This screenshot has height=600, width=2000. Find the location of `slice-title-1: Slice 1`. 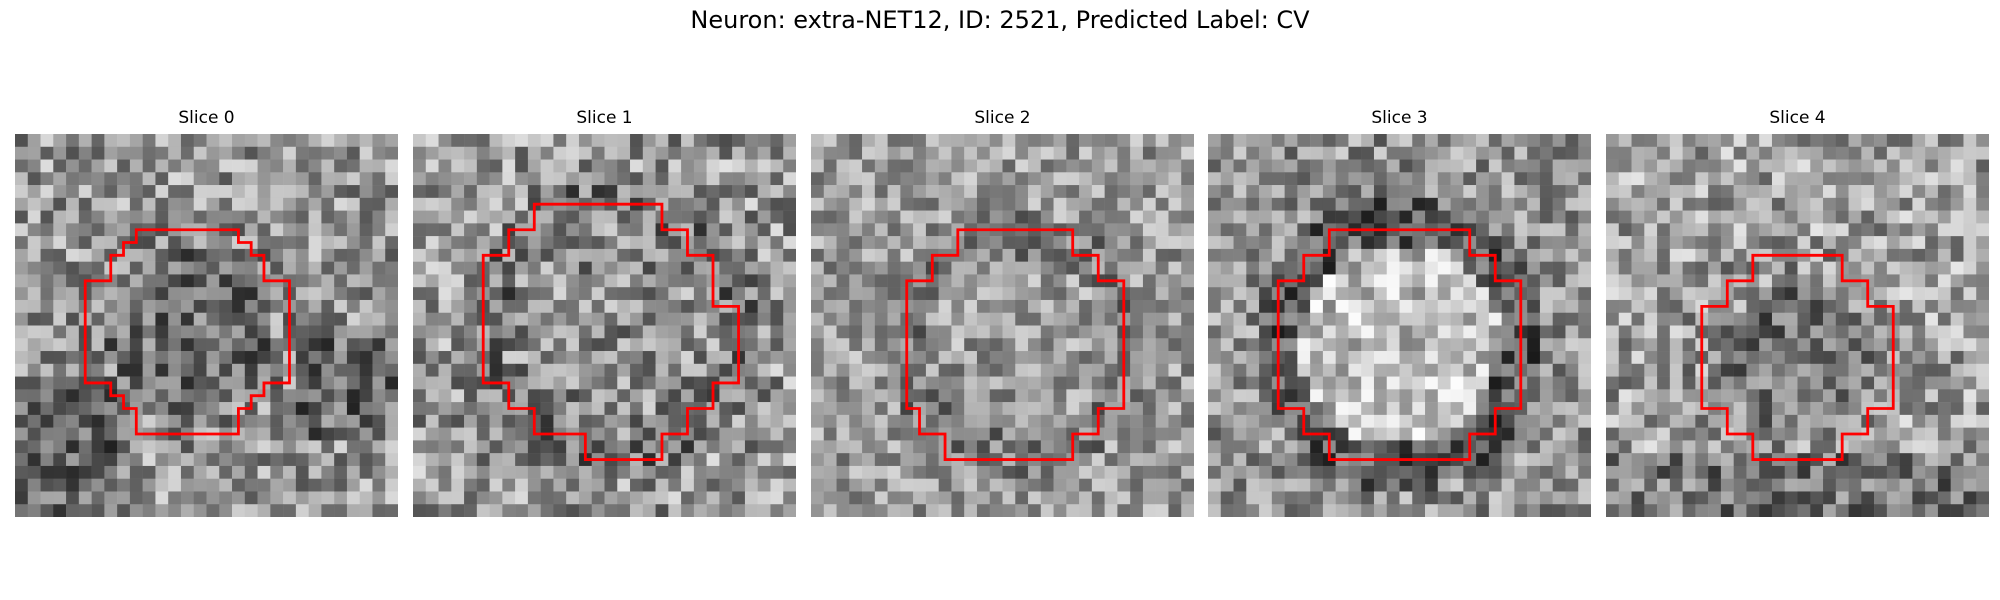

slice-title-1: Slice 1 is located at coordinates (604, 118).